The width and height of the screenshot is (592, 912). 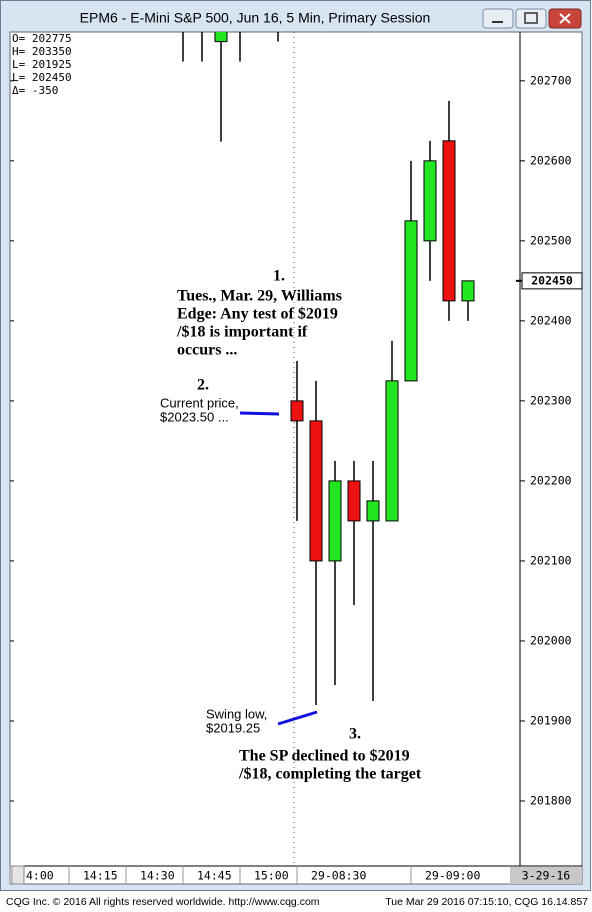 I want to click on x-tick-label: 29-09:00, so click(x=452, y=876).